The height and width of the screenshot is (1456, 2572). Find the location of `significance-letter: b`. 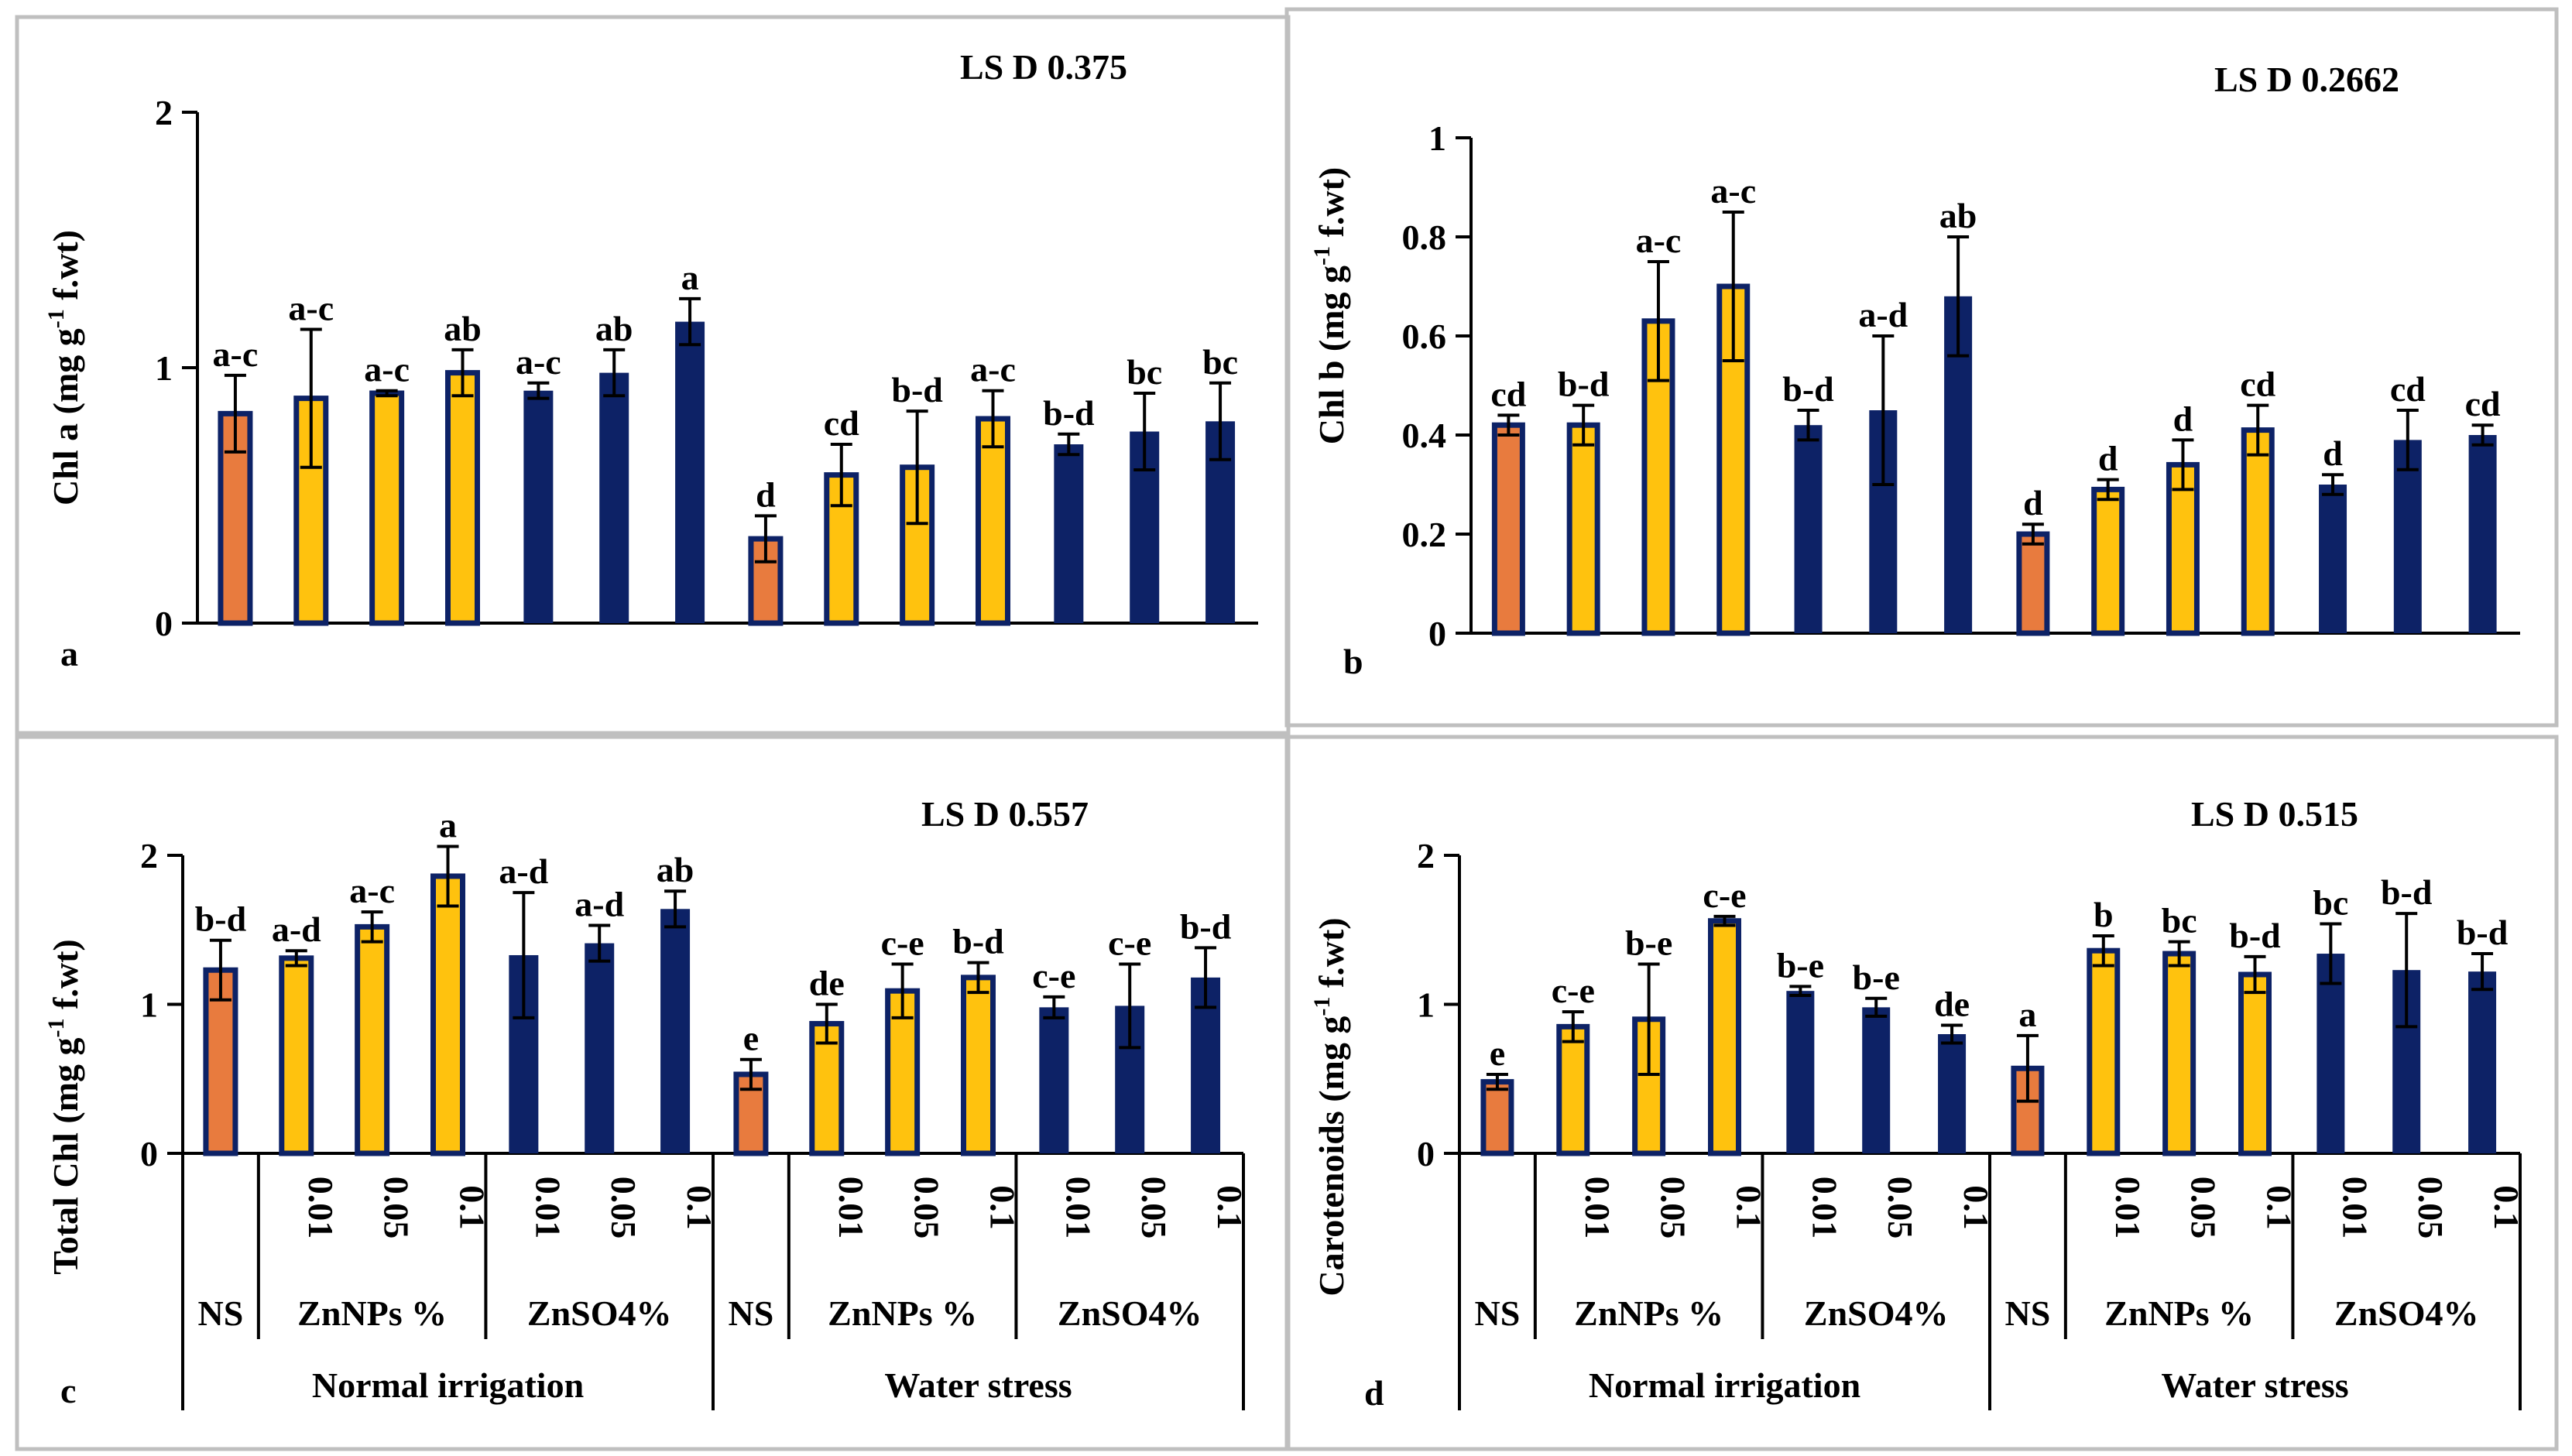

significance-letter: b is located at coordinates (2104, 914).